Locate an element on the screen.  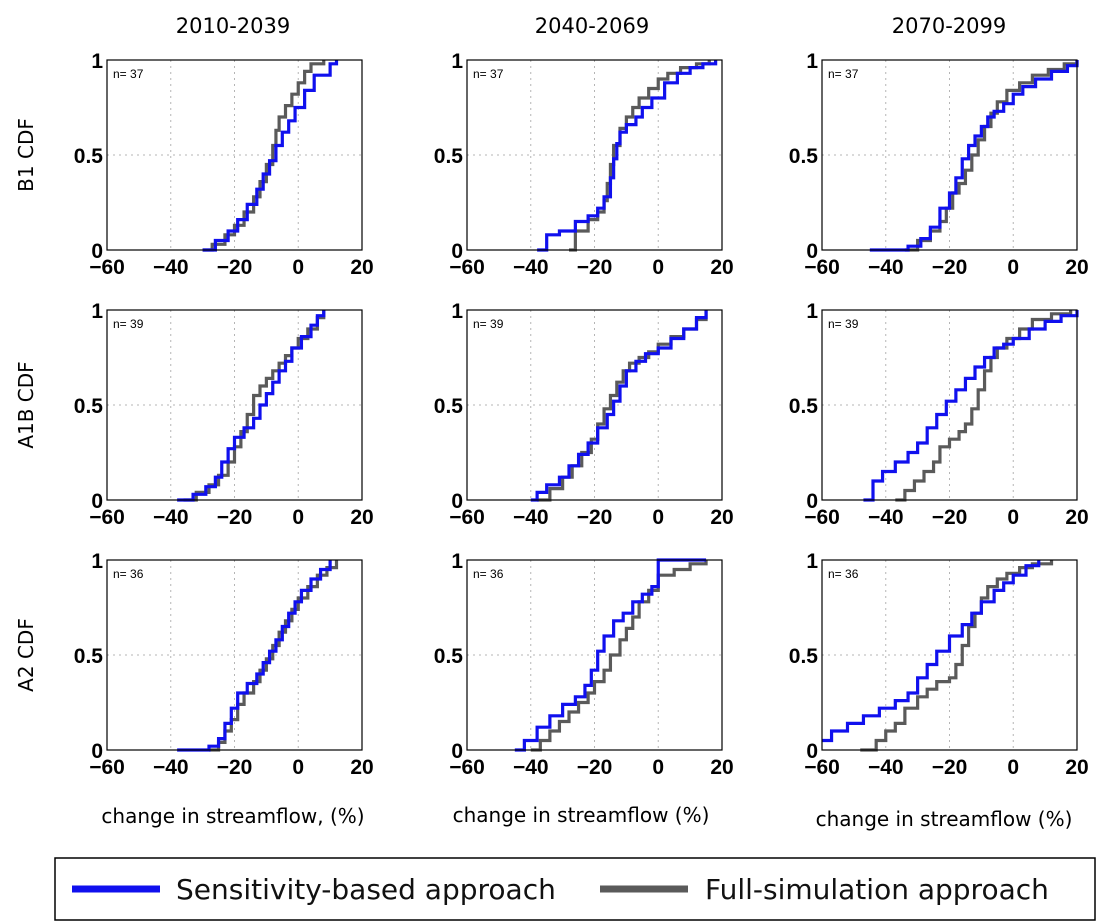
panel-3-2: n= 36 −60 −40 −20 0 20 0 0.5 1 is located at coordinates (584, 664).